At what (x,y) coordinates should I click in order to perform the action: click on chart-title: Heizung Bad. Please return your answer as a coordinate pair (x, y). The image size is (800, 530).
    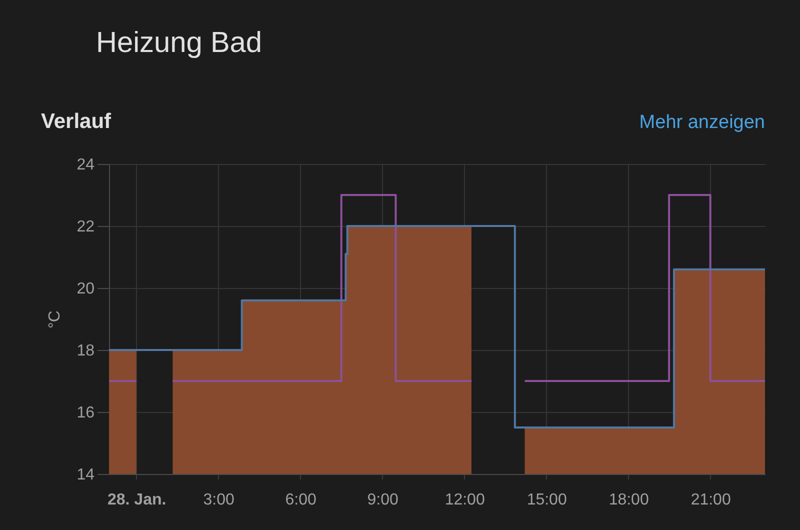
    Looking at the image, I should click on (179, 43).